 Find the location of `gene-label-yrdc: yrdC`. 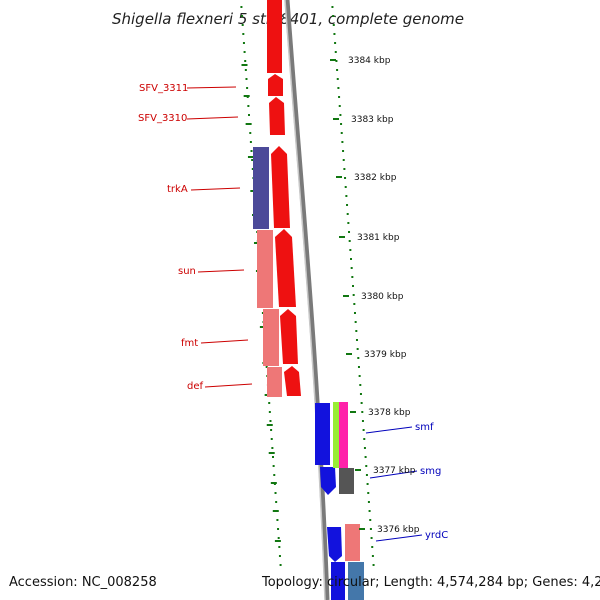

gene-label-yrdc: yrdC is located at coordinates (436, 535).